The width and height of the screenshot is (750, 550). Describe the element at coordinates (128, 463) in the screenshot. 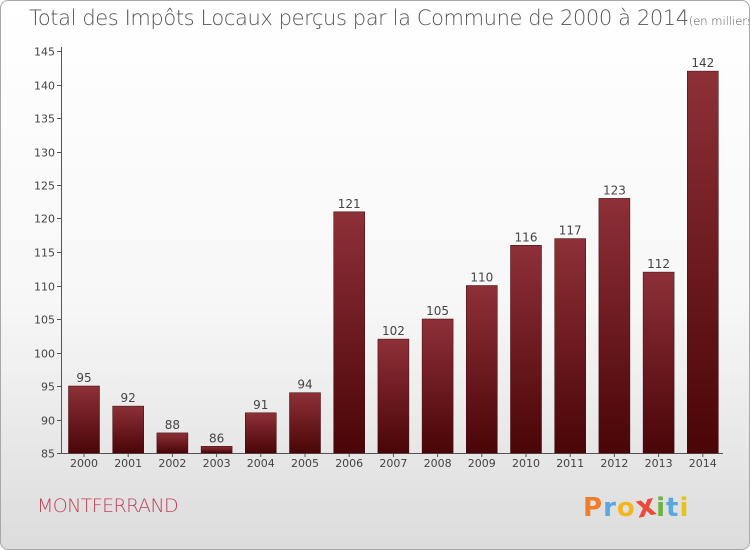

I see `x-tick-label: 2001` at that location.